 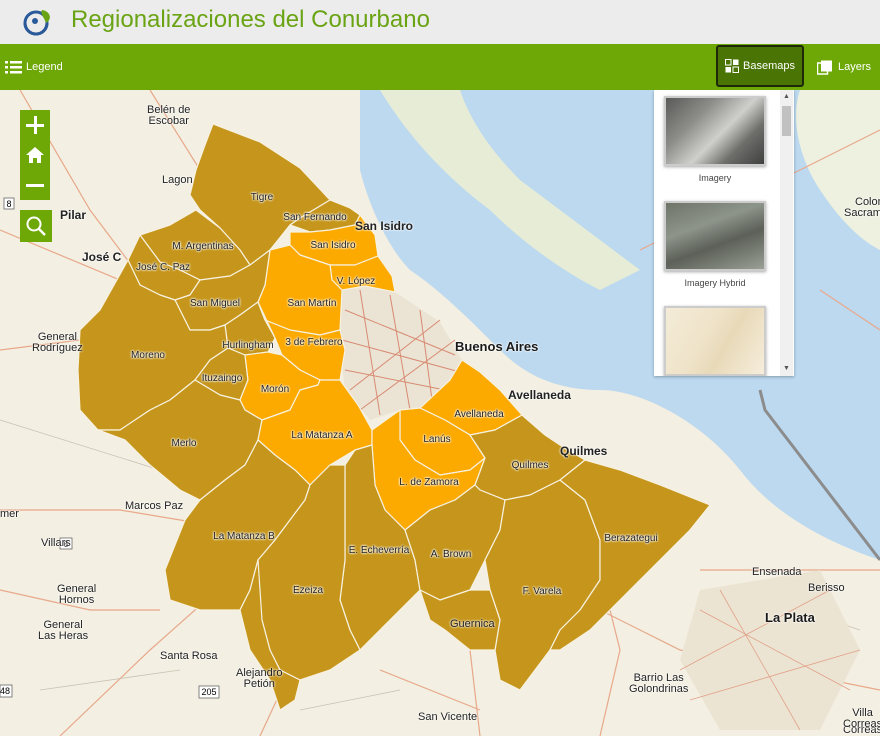 What do you see at coordinates (8, 204) in the screenshot?
I see `road-shield-number: 8` at bounding box center [8, 204].